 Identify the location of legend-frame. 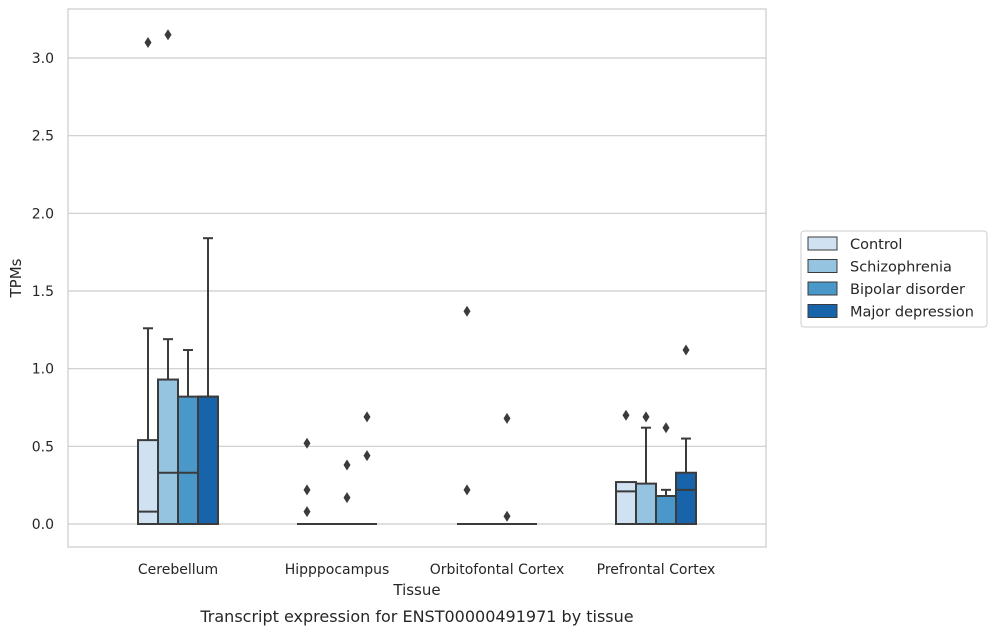
(894, 279).